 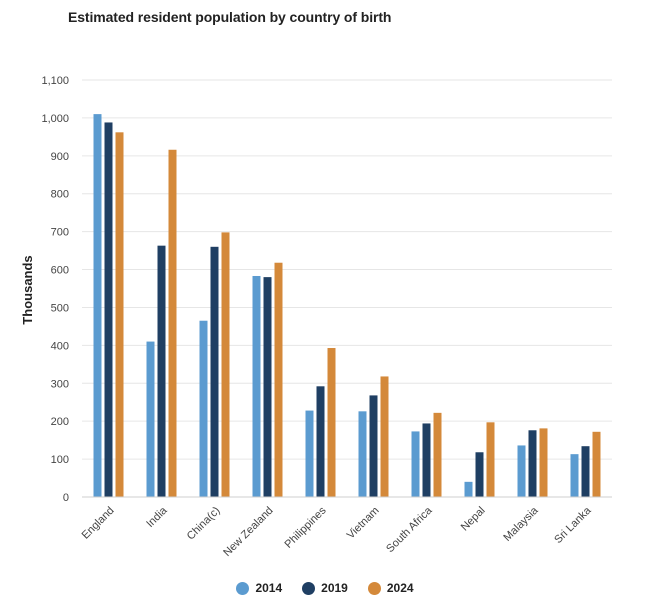 I want to click on y-tick-label: 1,000, so click(x=55, y=119).